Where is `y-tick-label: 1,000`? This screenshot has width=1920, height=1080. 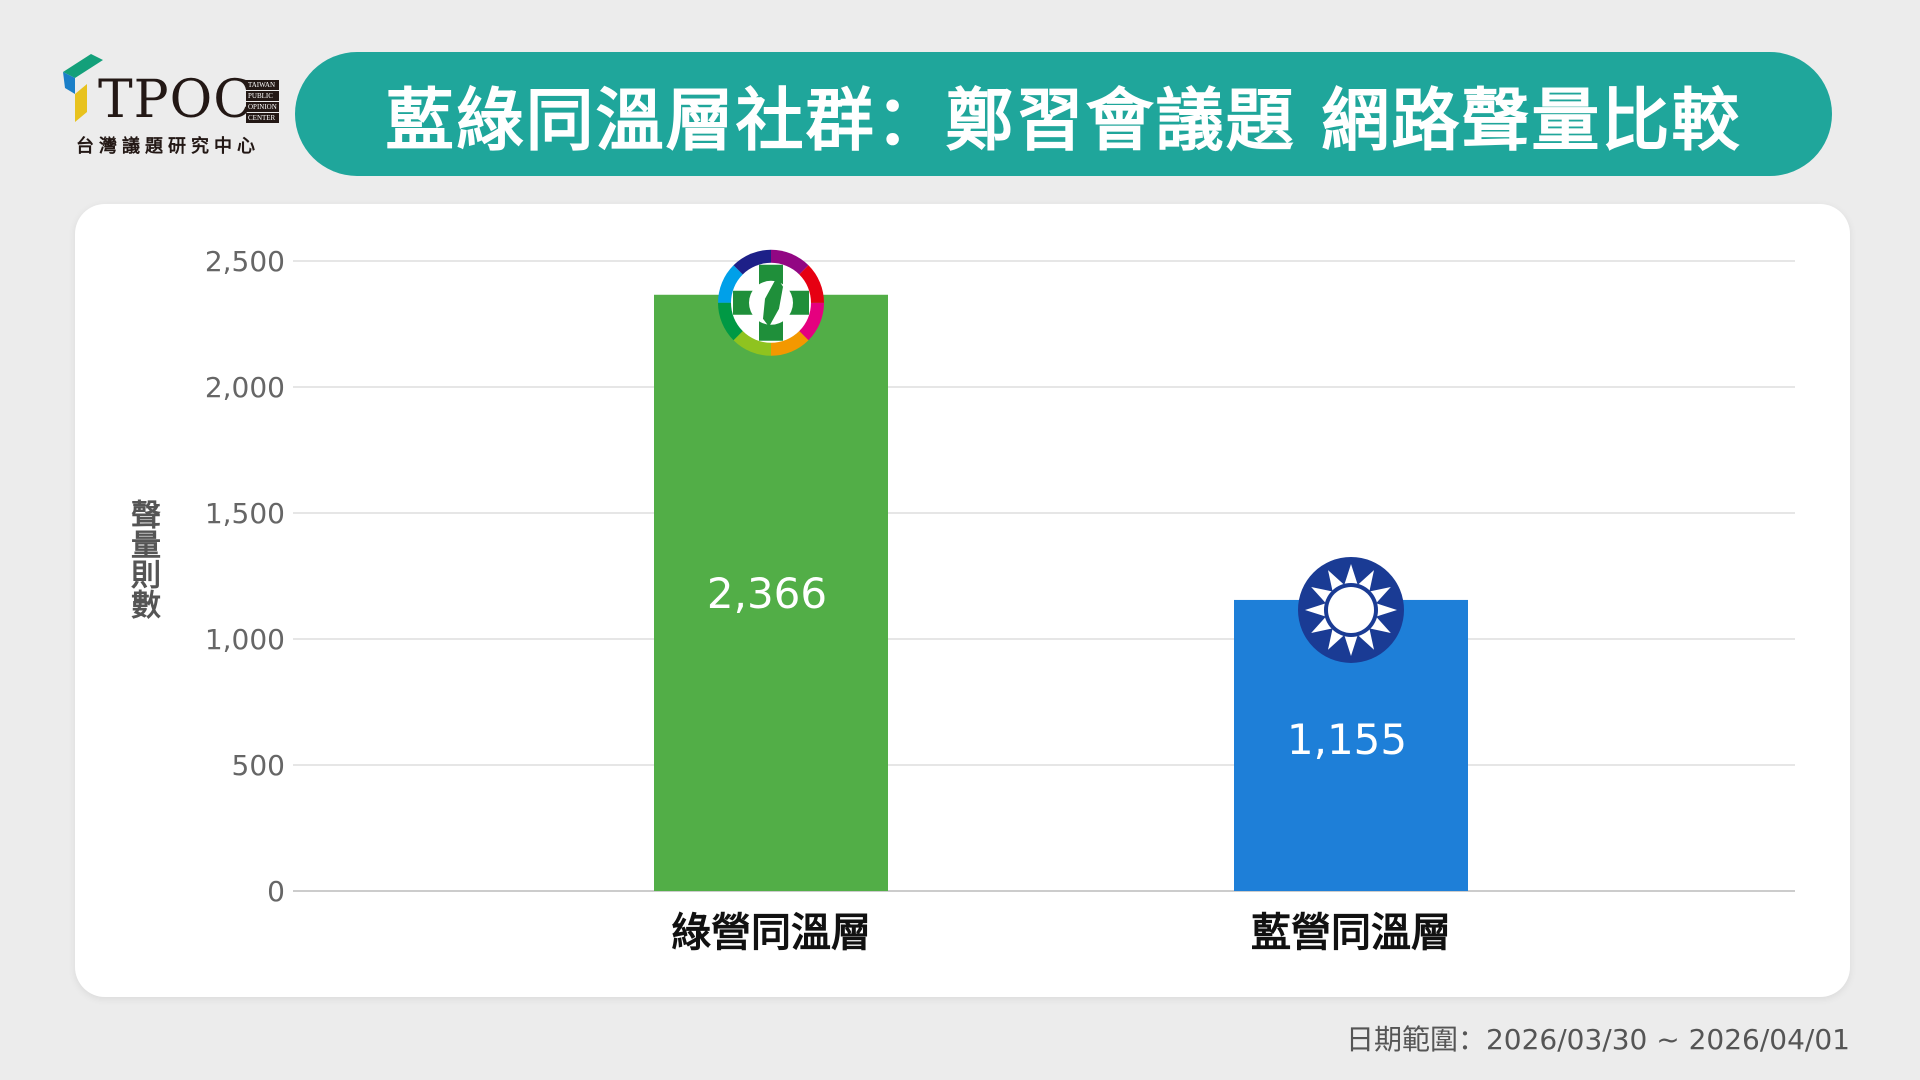 y-tick-label: 1,000 is located at coordinates (245, 639).